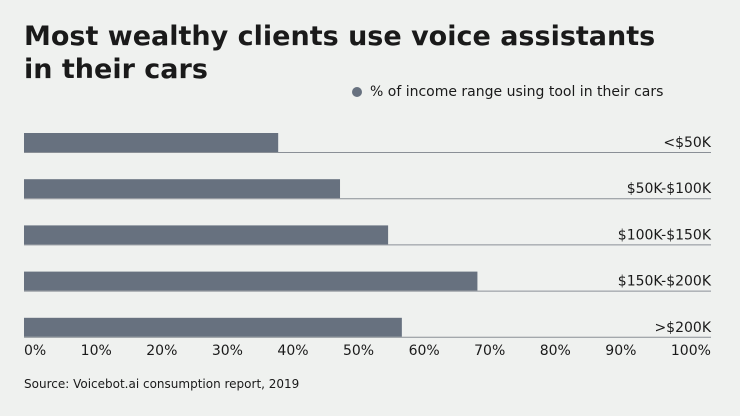 The image size is (740, 416). I want to click on x-tick-label: 0%, so click(35, 351).